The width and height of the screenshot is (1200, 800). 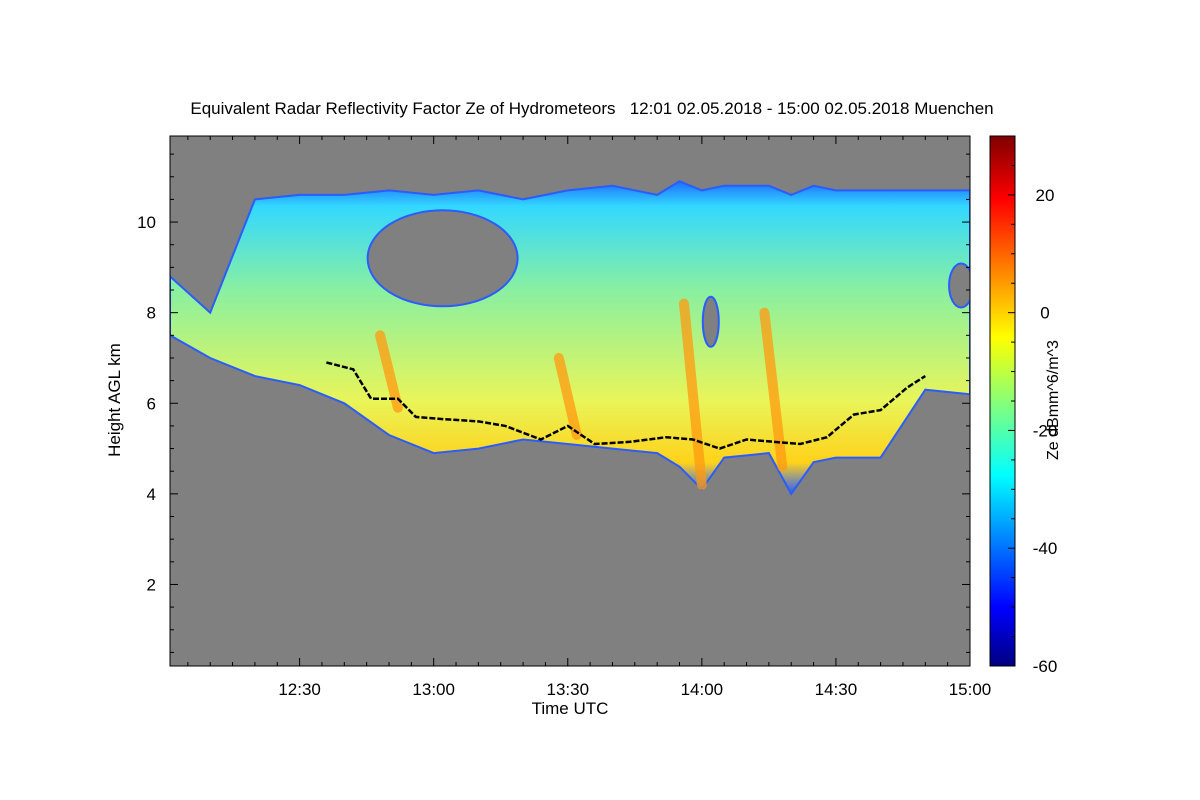 What do you see at coordinates (114, 400) in the screenshot?
I see `y-axis-label: Height AGL km` at bounding box center [114, 400].